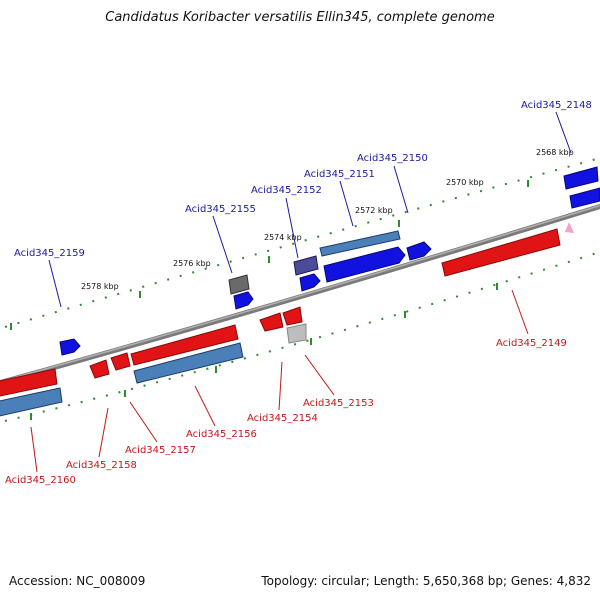 This screenshot has width=600, height=600. Describe the element at coordinates (339, 174) in the screenshot. I see `label-acid345-2151: Acid345_2151` at that location.